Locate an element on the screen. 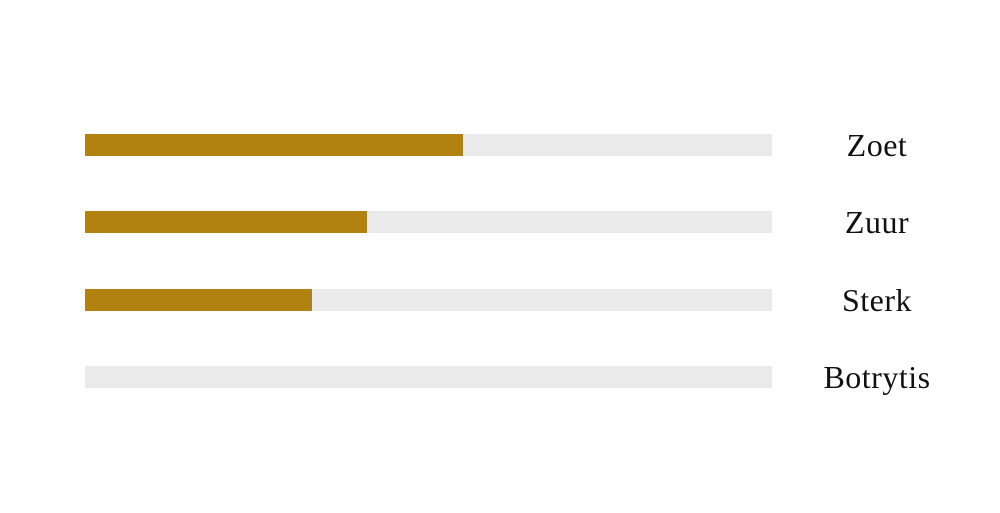  bar-label: Botrytis is located at coordinates (877, 377).